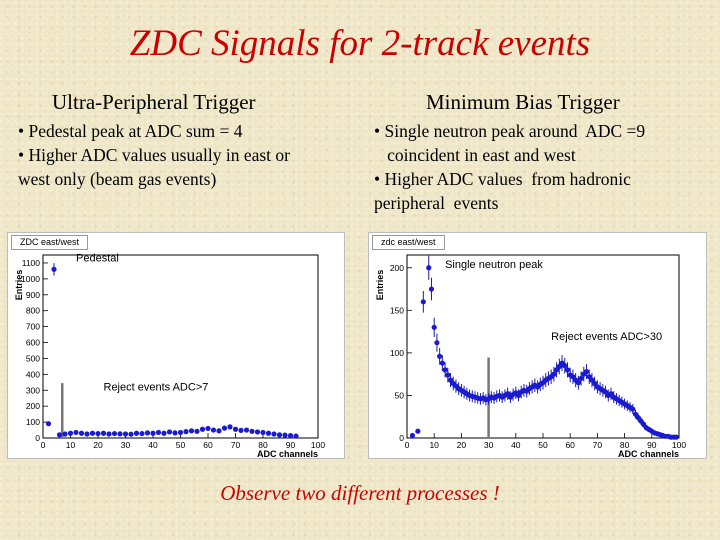 The image size is (720, 540). What do you see at coordinates (510, 131) in the screenshot?
I see `right-bullet-line: • Single neutron peak around ADC =9` at bounding box center [510, 131].